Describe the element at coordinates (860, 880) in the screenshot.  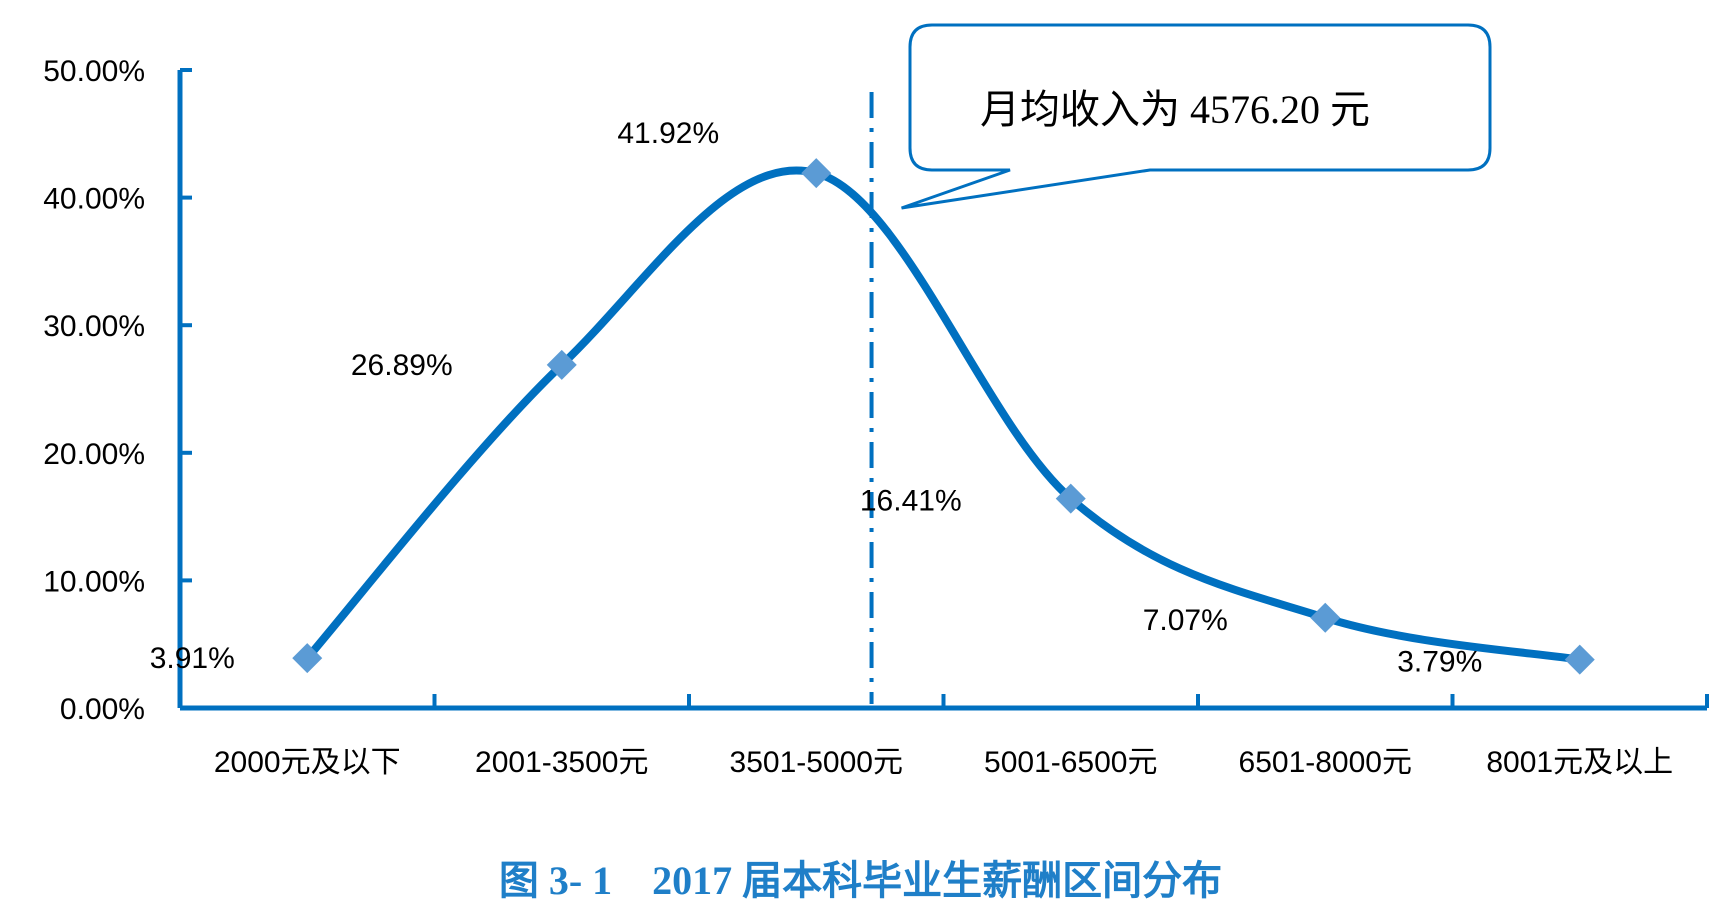
I see `chart-caption: 图 3- 1 2017 届本科毕业生薪酬区间分布` at that location.